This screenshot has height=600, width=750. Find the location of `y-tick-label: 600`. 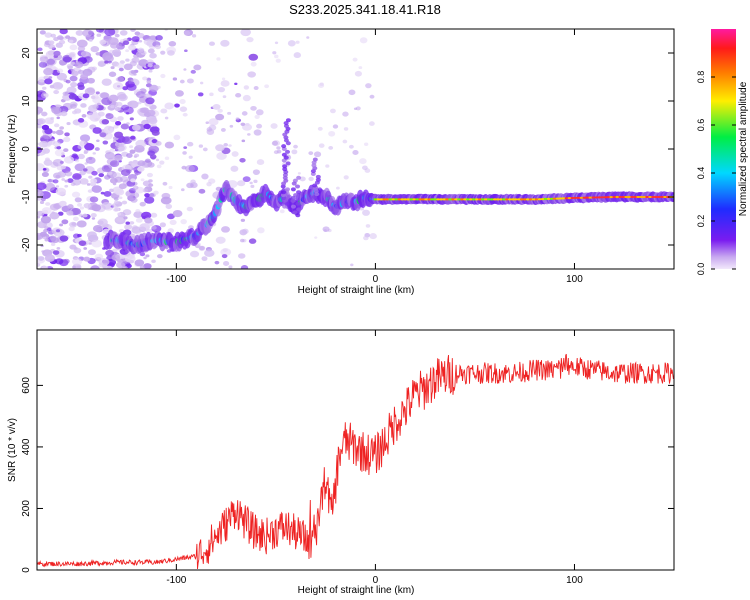

y-tick-label: 600 is located at coordinates (26, 385).